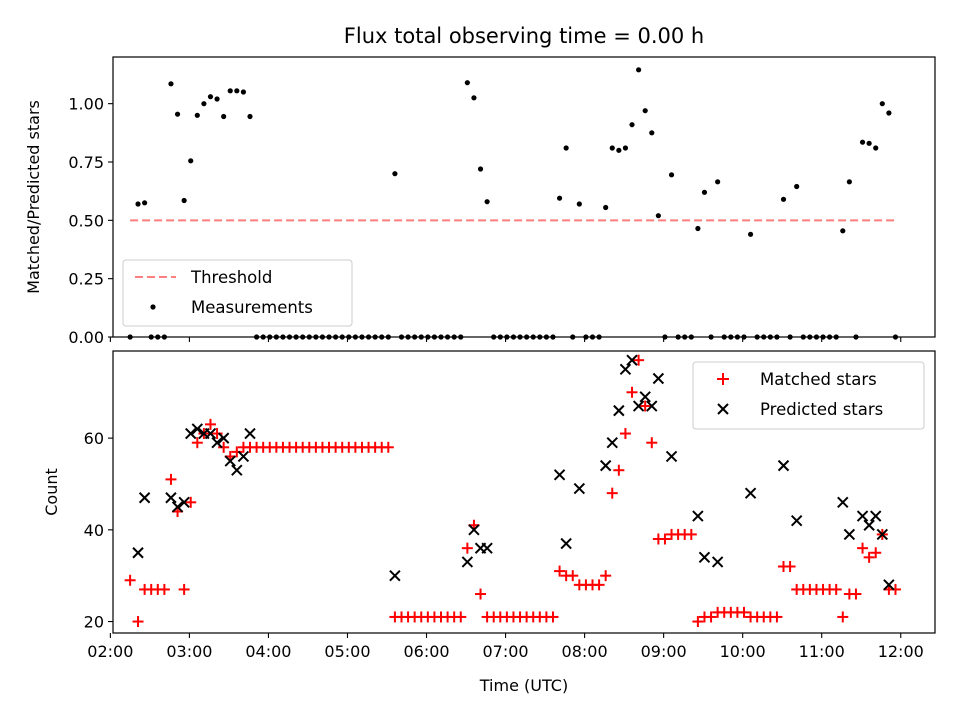  I want to click on bottom-x-tick-label: 03:00, so click(189, 651).